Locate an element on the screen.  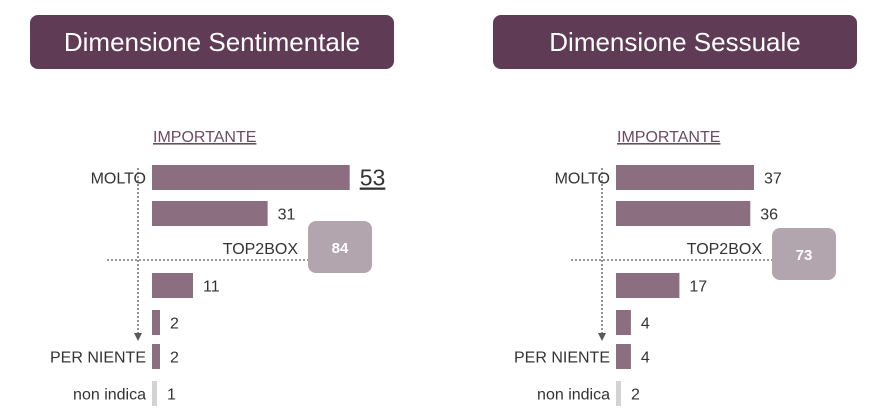
data-label: 36 is located at coordinates (769, 215).